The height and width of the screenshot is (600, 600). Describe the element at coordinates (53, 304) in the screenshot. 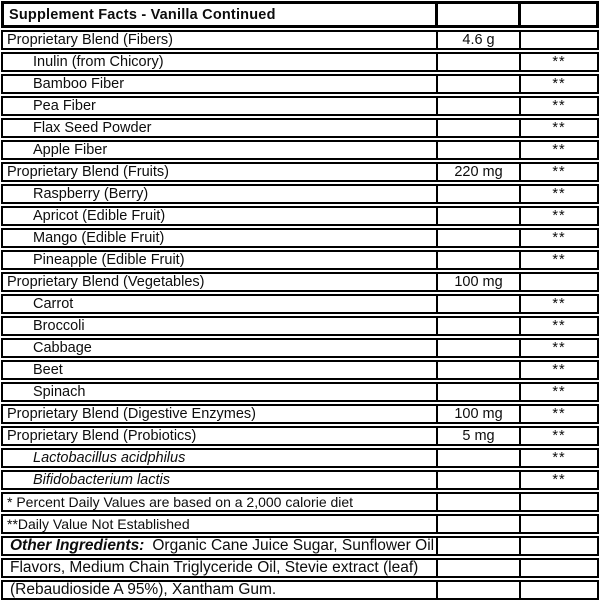

I see `ingredient-name-text: Carrot` at that location.